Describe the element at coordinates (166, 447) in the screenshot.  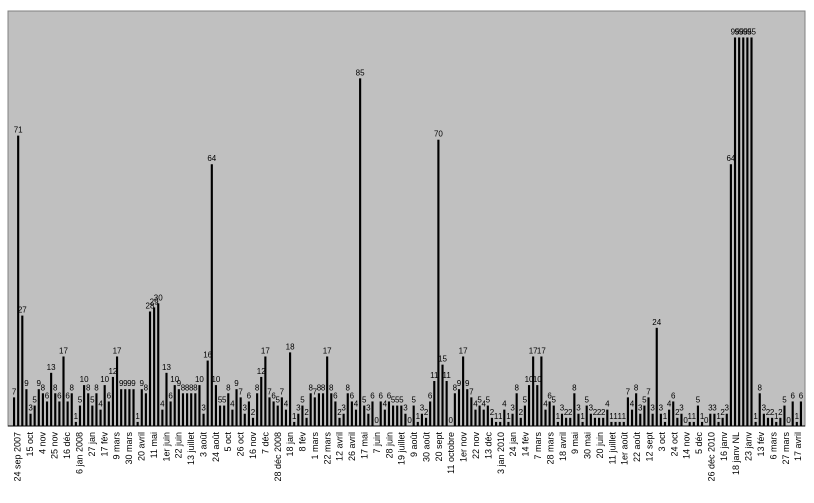
I see `x-tick-label: 1er juin` at that location.